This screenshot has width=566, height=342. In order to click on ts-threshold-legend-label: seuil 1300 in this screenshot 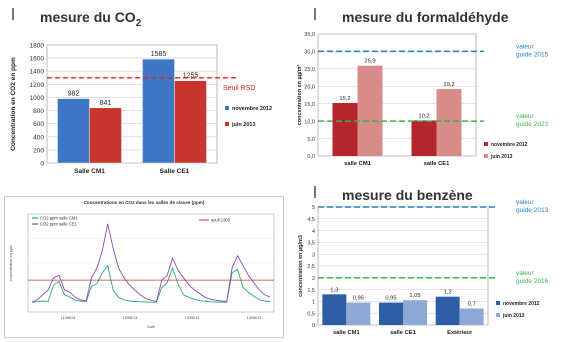, I will do `click(221, 220)`.